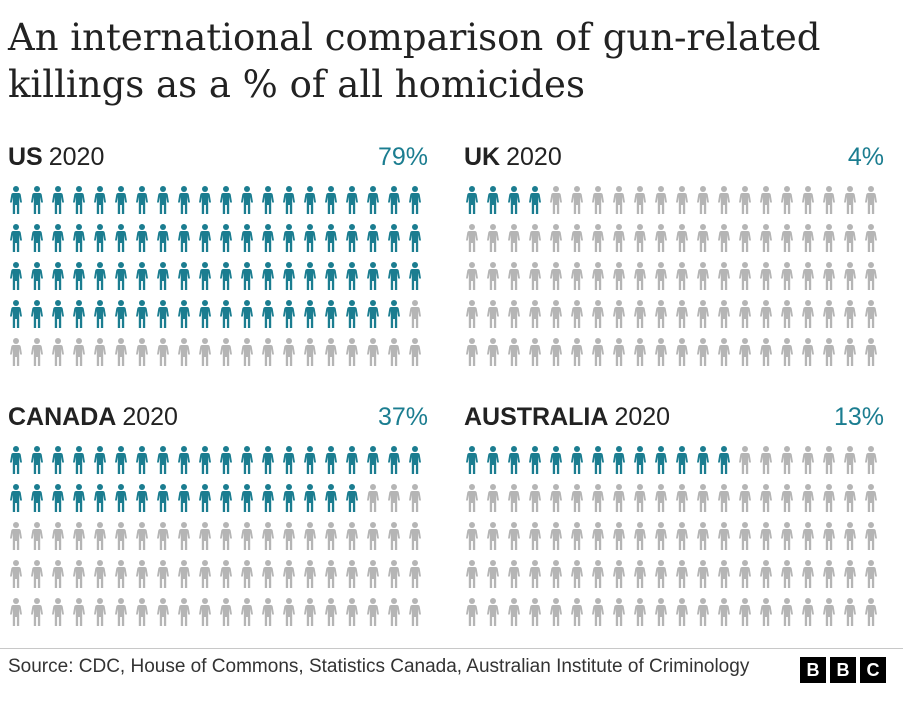 This screenshot has width=903, height=716. What do you see at coordinates (218, 253) in the screenshot?
I see `panel-us: US 2020 79%` at bounding box center [218, 253].